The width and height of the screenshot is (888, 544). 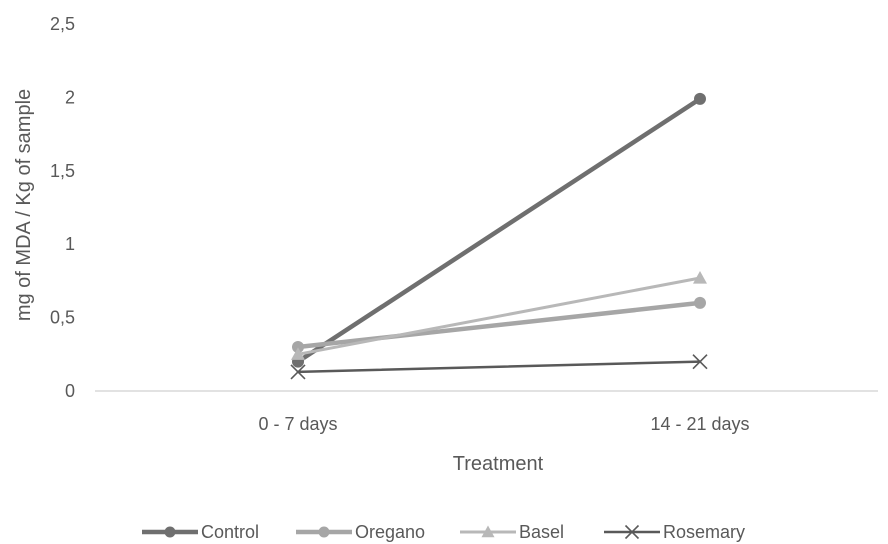 I want to click on y-tick-label: 0,5, so click(x=62, y=318).